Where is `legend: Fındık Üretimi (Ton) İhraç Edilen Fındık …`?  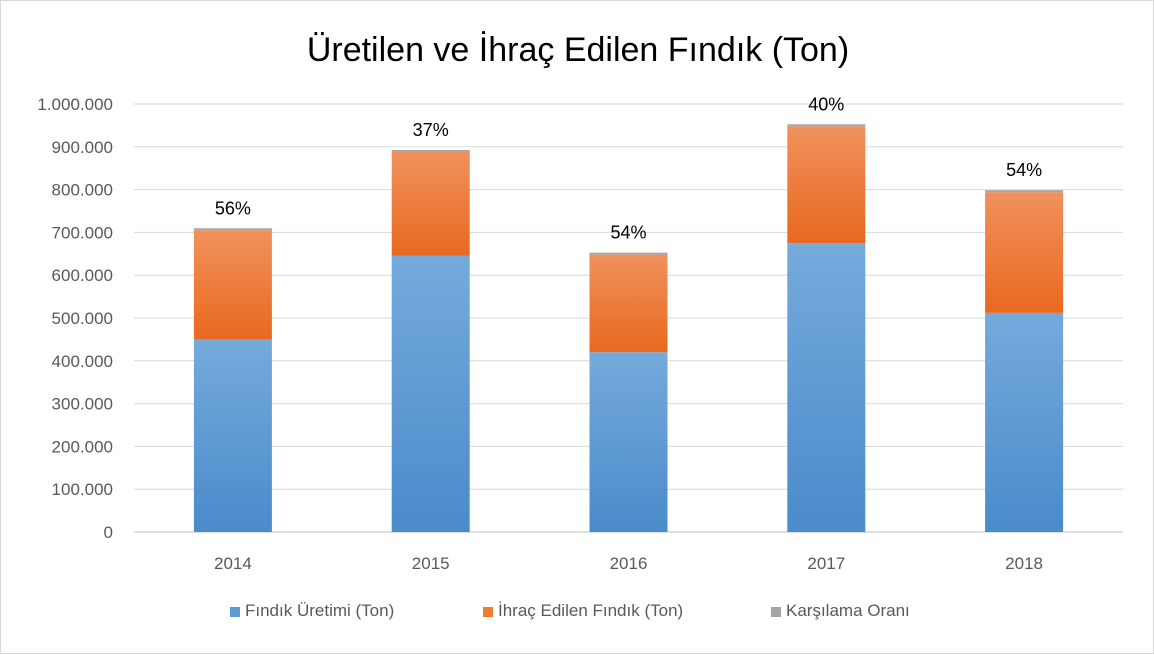
legend: Fındık Üretimi (Ton) İhraç Edilen Fındık … is located at coordinates (570, 610).